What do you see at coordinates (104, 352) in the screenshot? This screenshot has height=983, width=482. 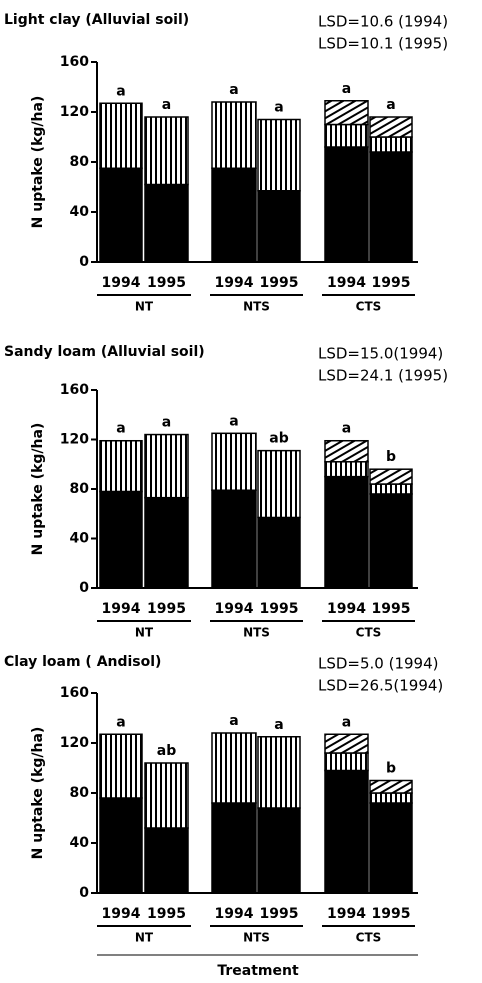 I see `panel-title: Sandy loam (Alluvial soil)` at bounding box center [104, 352].